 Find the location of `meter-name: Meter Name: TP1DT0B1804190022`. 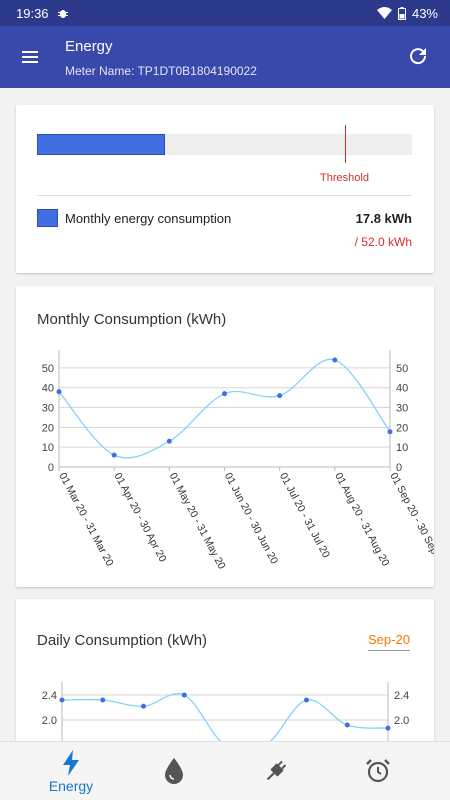

meter-name: Meter Name: TP1DT0B1804190022 is located at coordinates (161, 71).